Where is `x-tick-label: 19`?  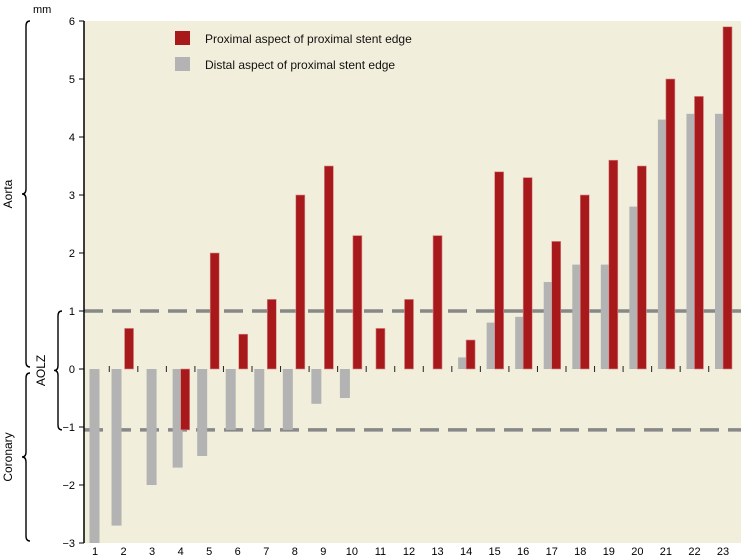 x-tick-label: 19 is located at coordinates (609, 552).